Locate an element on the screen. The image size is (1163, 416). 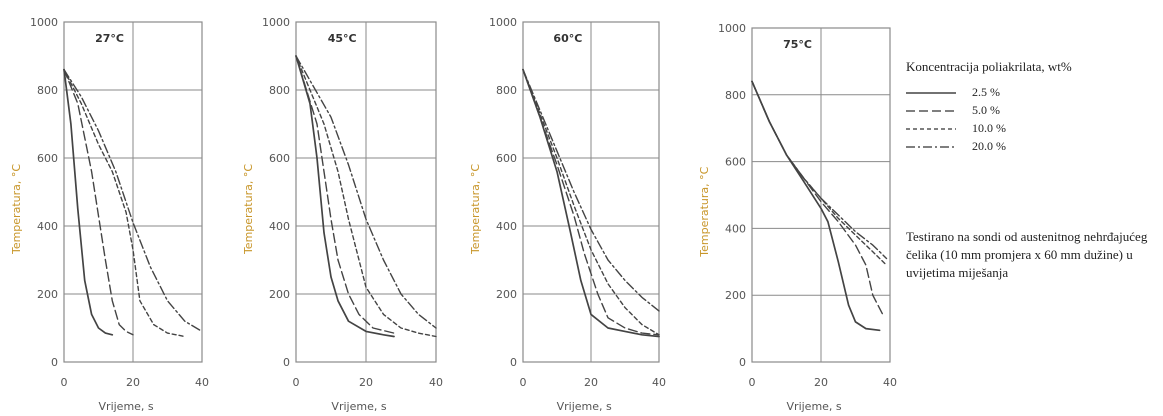
legend-swatch-solid is located at coordinates (931, 93).